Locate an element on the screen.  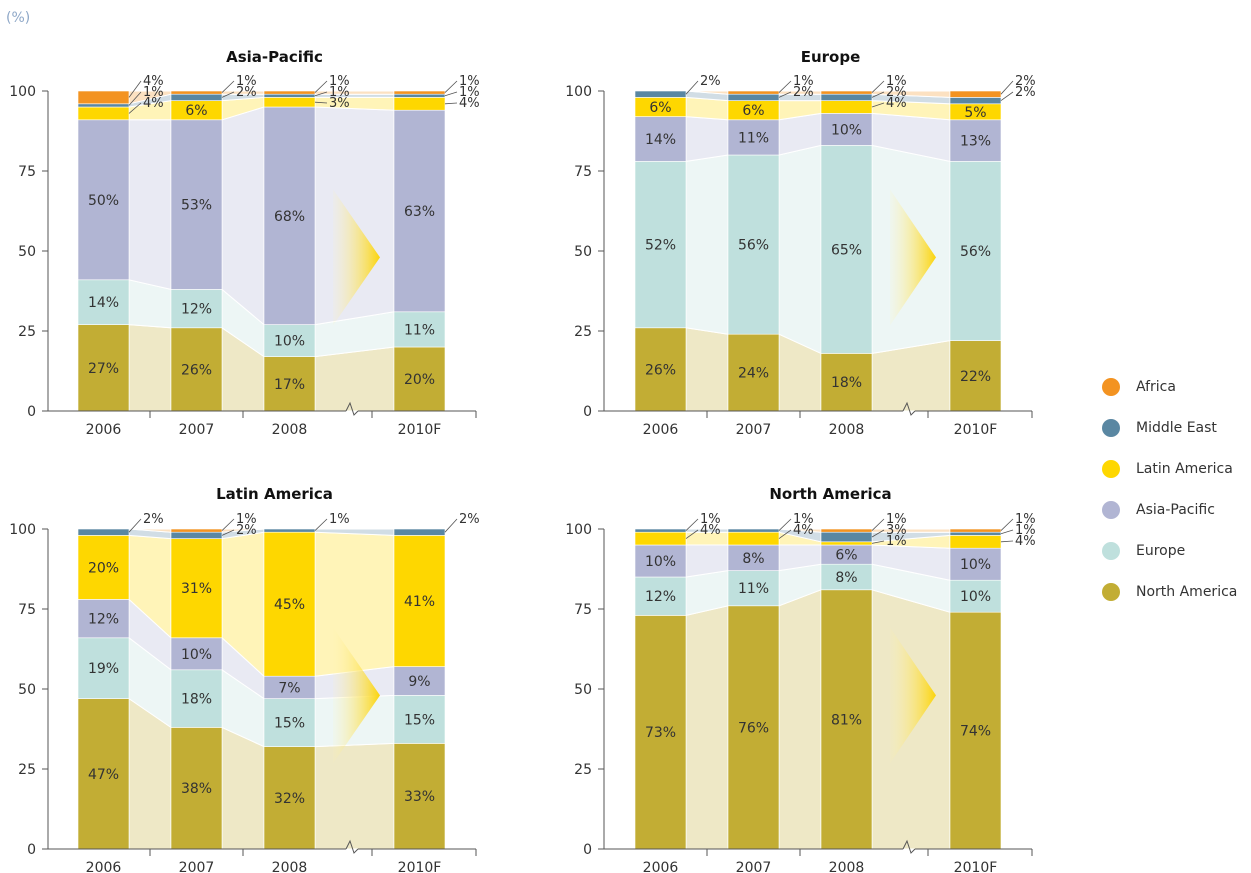
value-label: 3% is located at coordinates (896, 530).